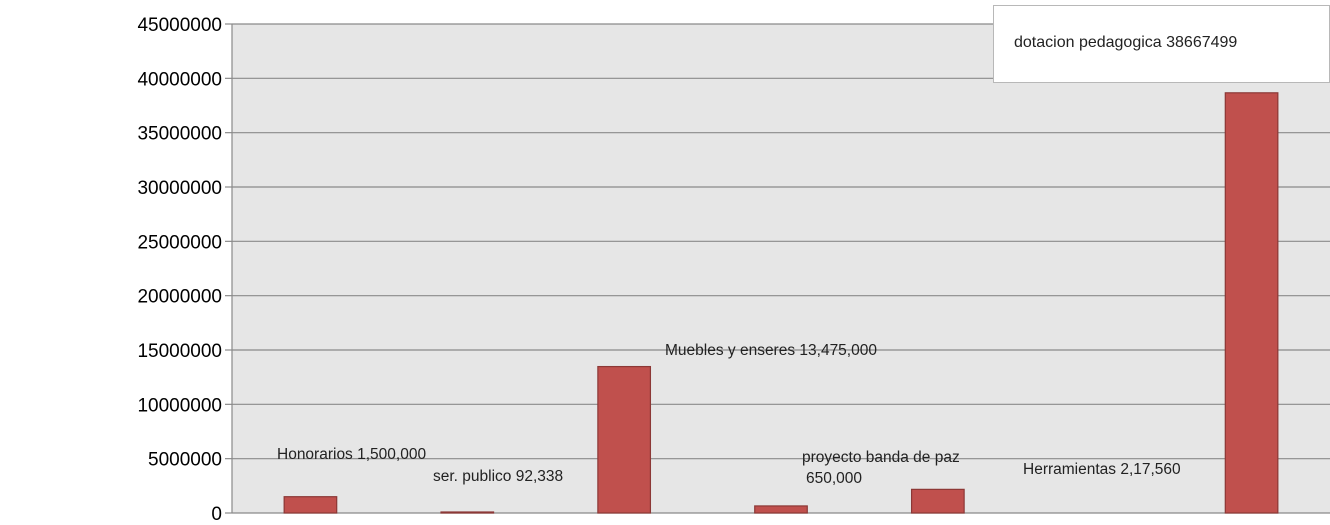  I want to click on legend: dotacion pedagogica 38667499, so click(1161, 44).